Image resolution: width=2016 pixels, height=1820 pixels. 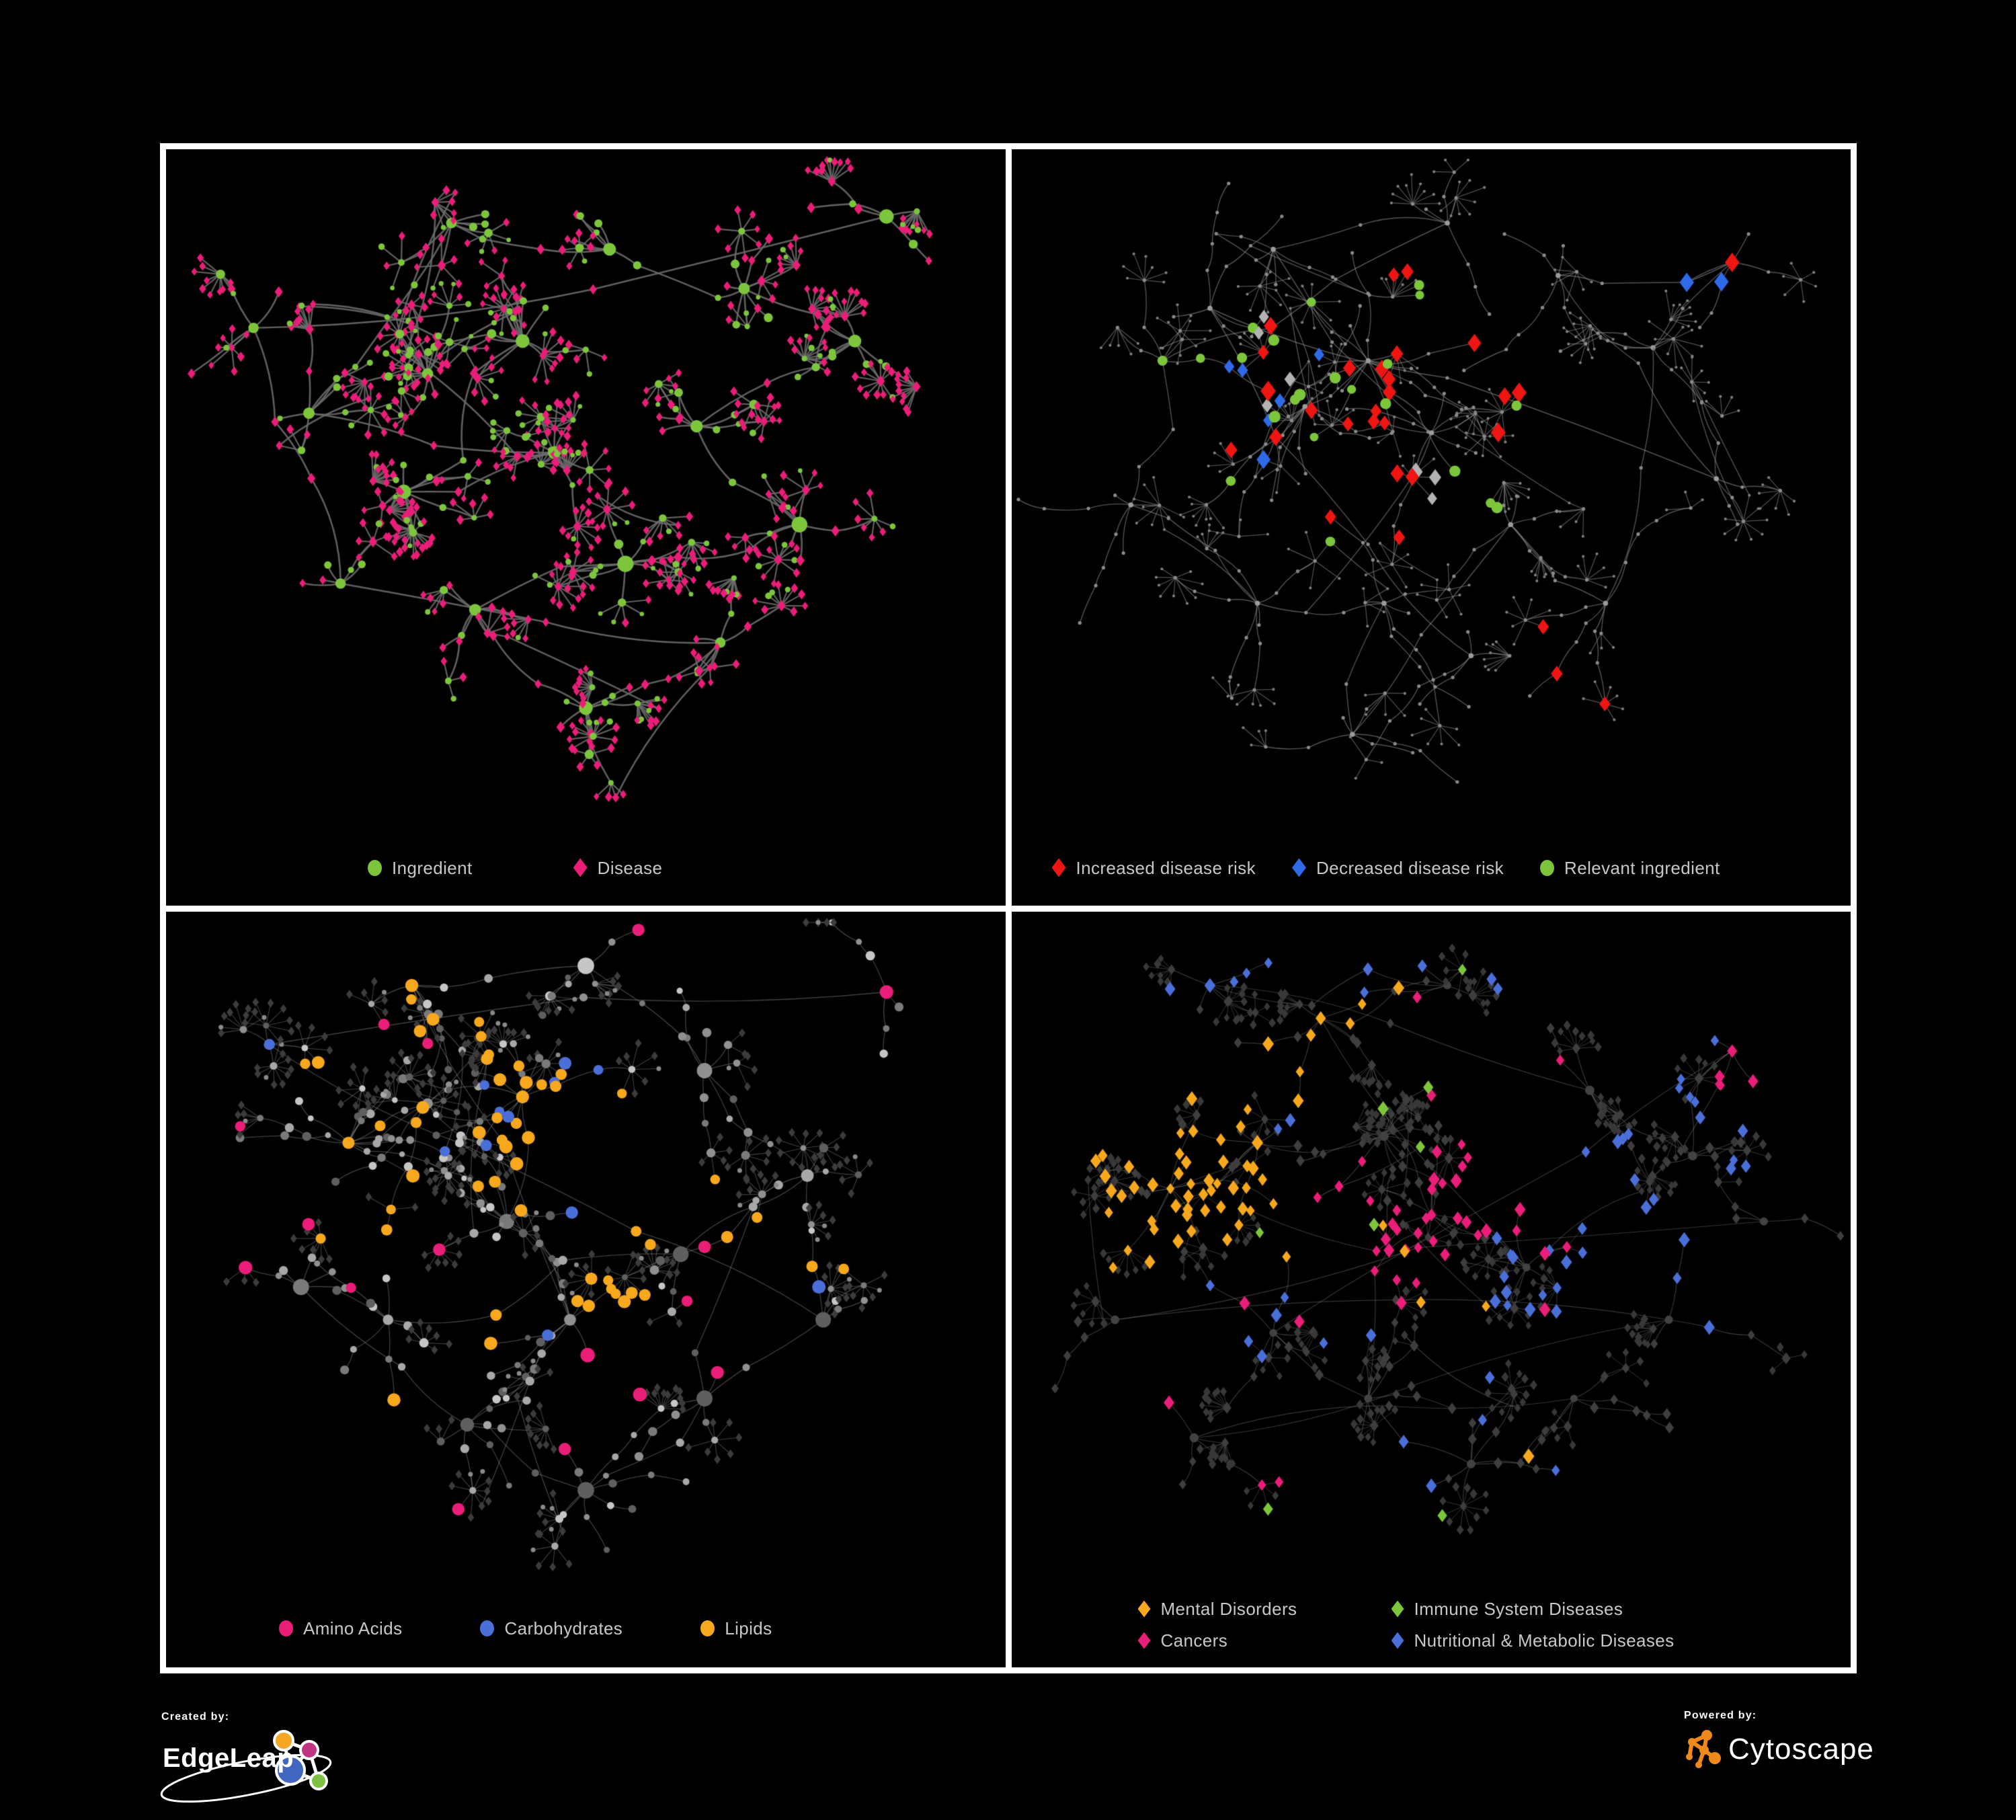 I want to click on legend-item-amino-acids: Amino Acids, so click(x=340, y=1628).